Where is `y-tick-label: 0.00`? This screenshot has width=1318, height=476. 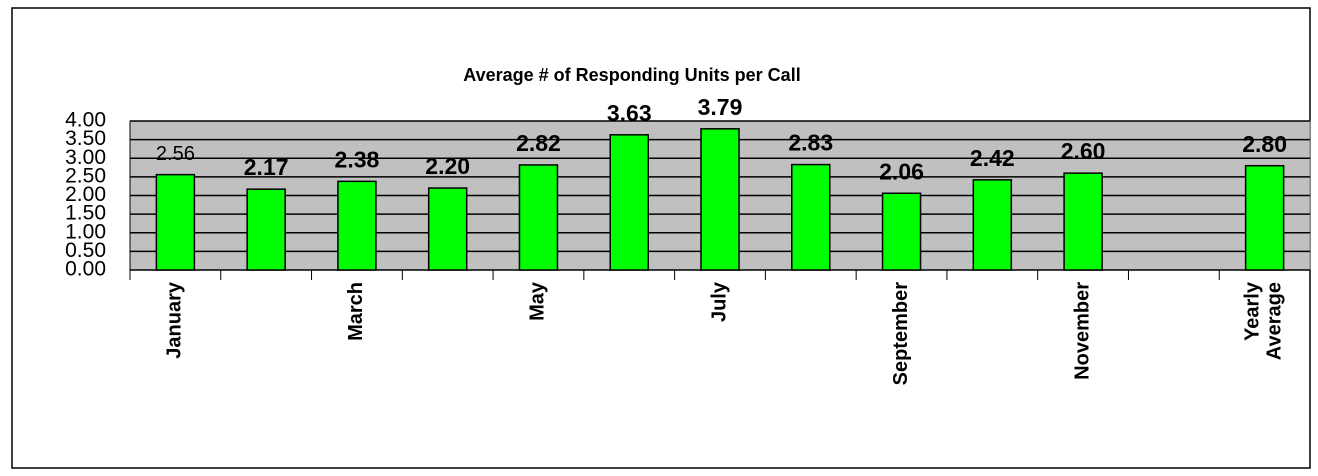 y-tick-label: 0.00 is located at coordinates (85, 269).